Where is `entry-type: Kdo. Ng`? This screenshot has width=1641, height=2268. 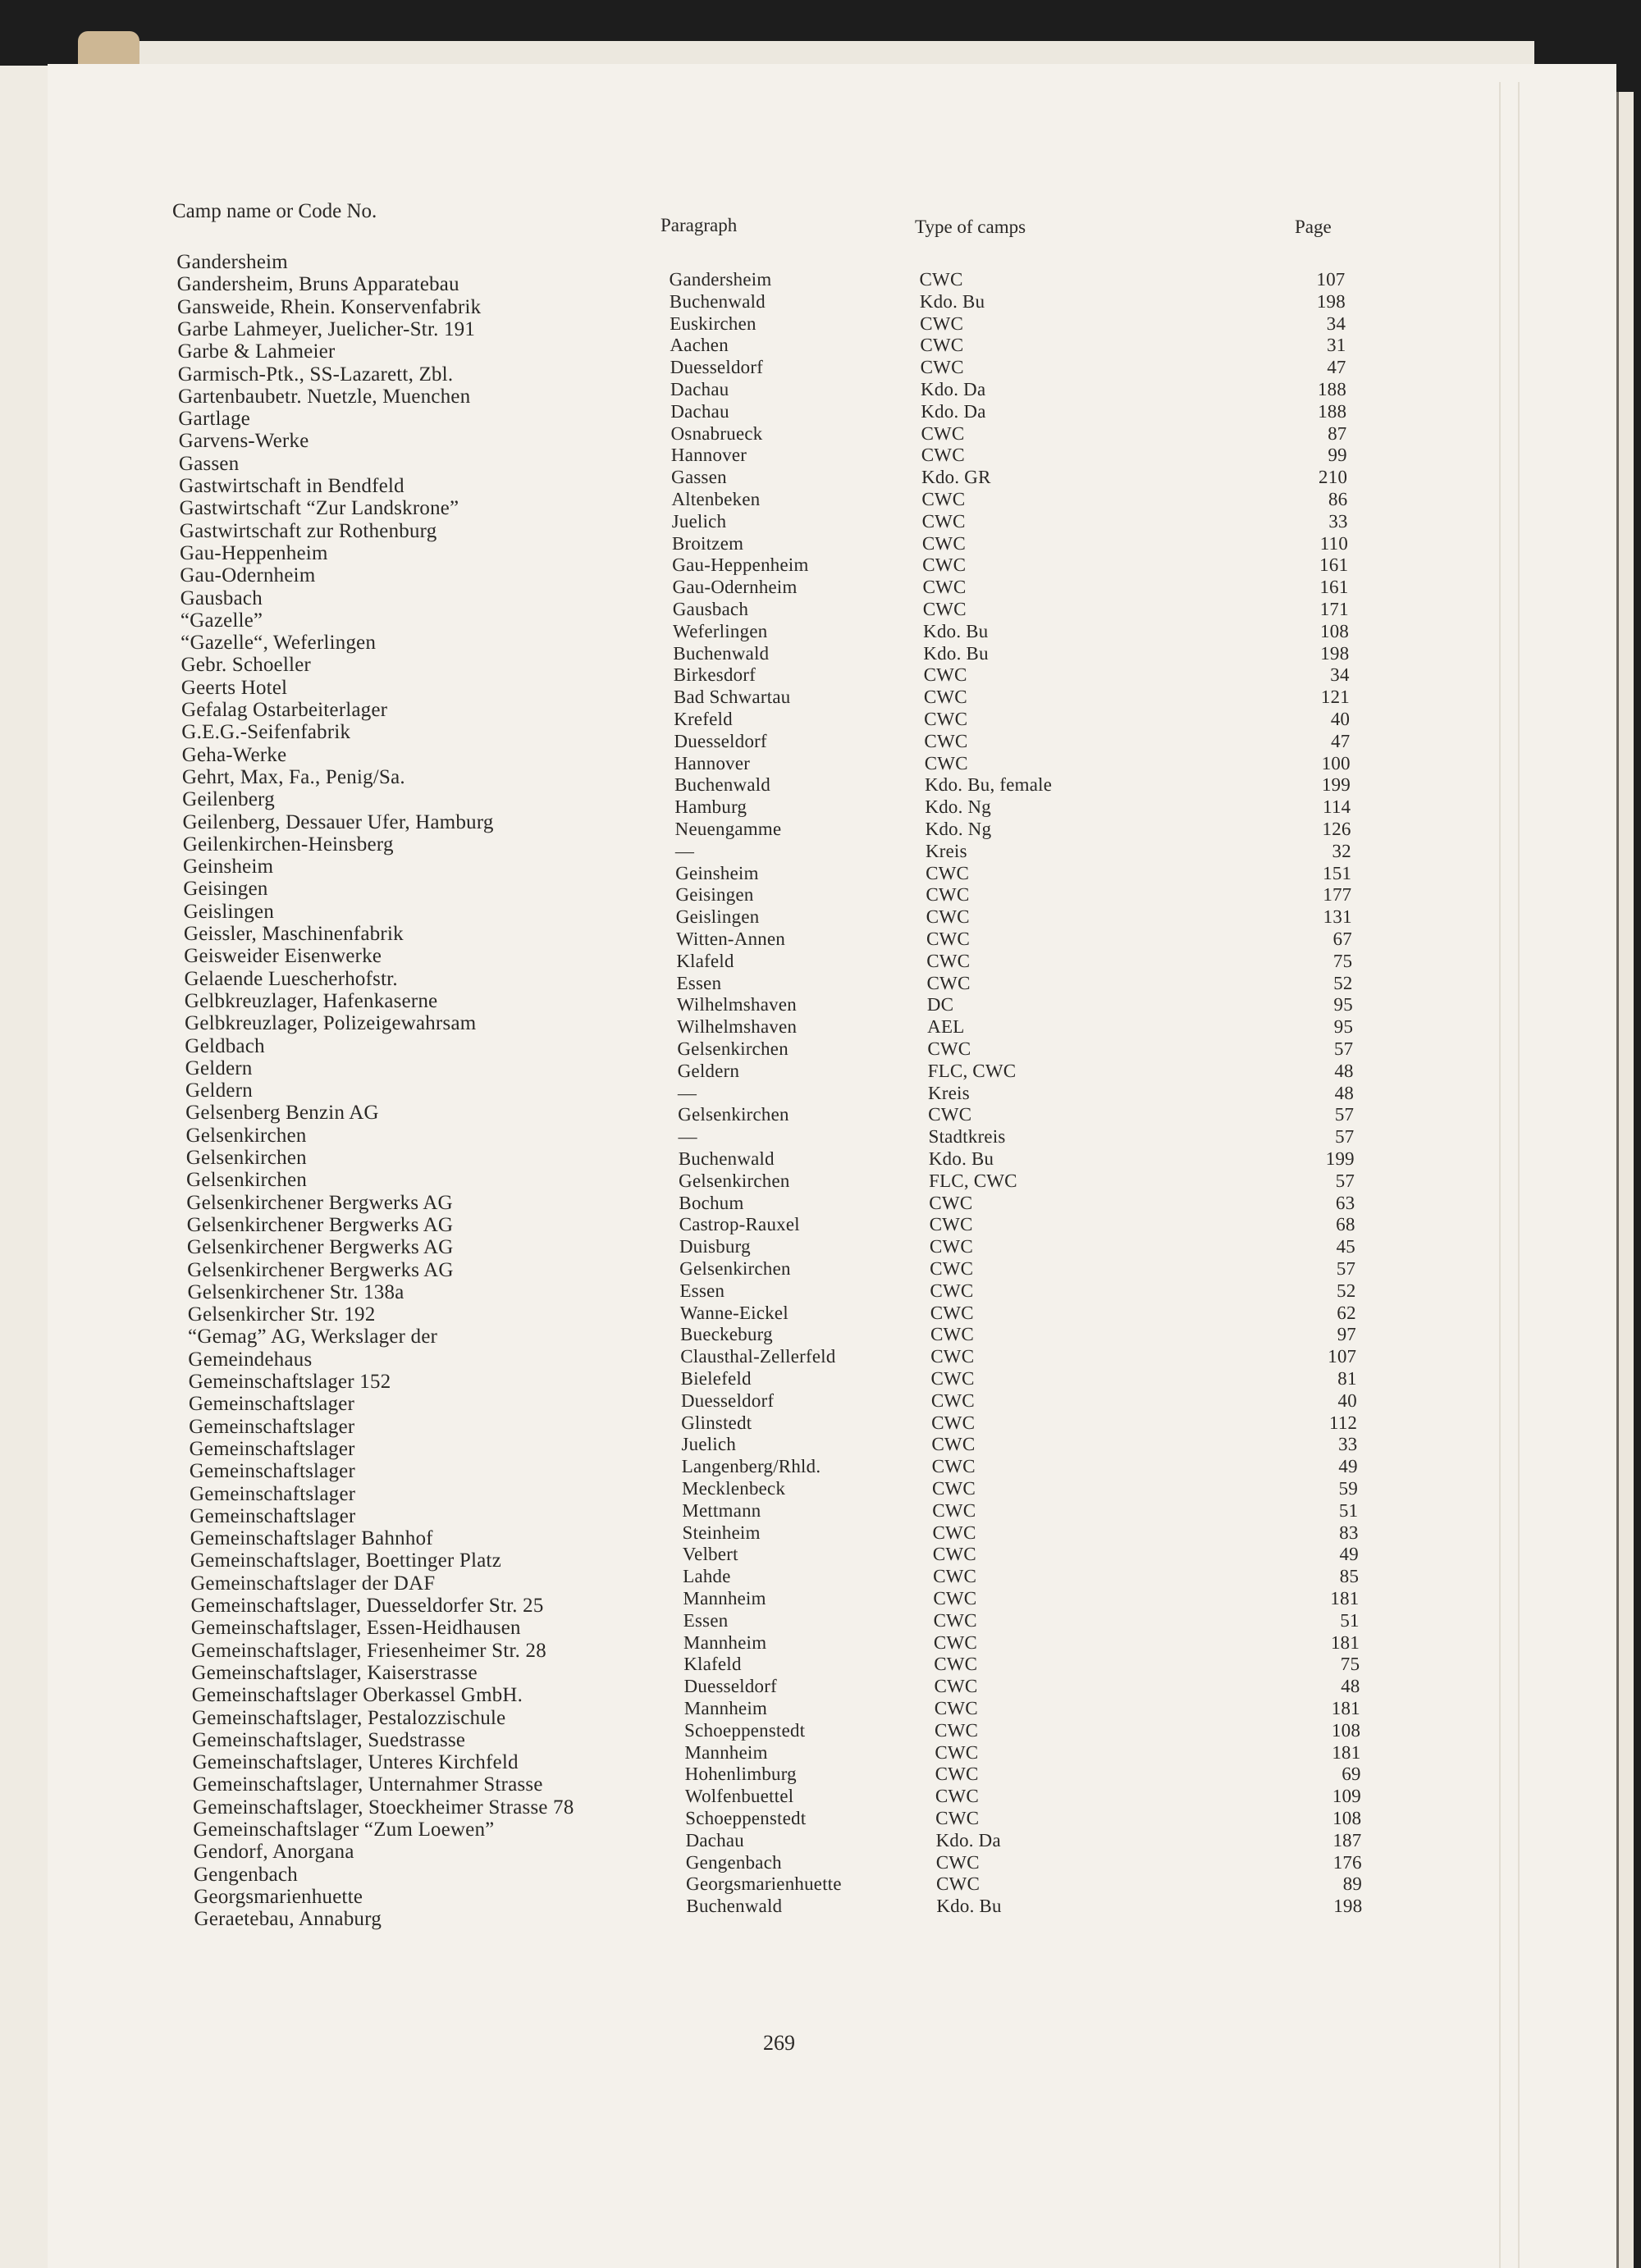
entry-type: Kdo. Ng is located at coordinates (958, 807).